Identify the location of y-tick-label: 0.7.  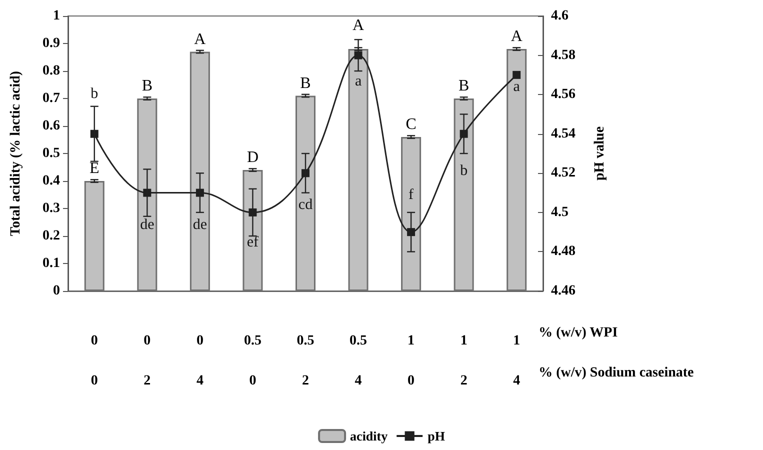
(51, 98).